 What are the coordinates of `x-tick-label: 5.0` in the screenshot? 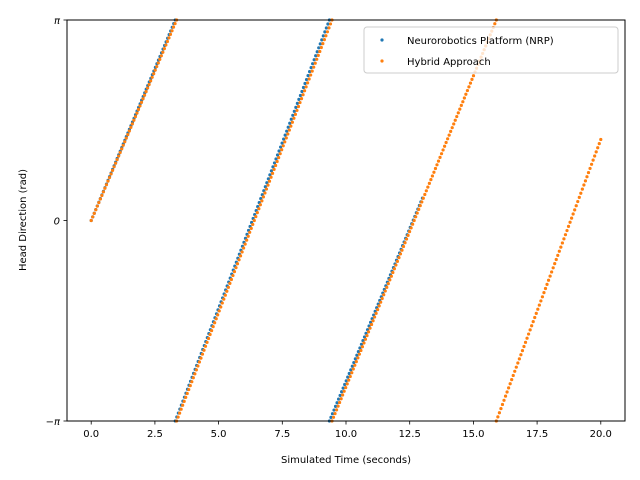 It's located at (219, 434).